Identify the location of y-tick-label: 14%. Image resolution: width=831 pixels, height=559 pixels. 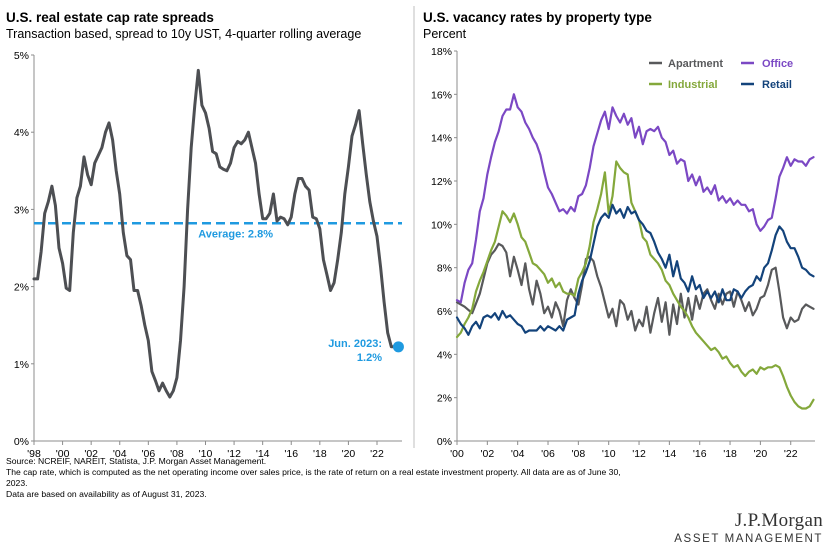
(441, 139).